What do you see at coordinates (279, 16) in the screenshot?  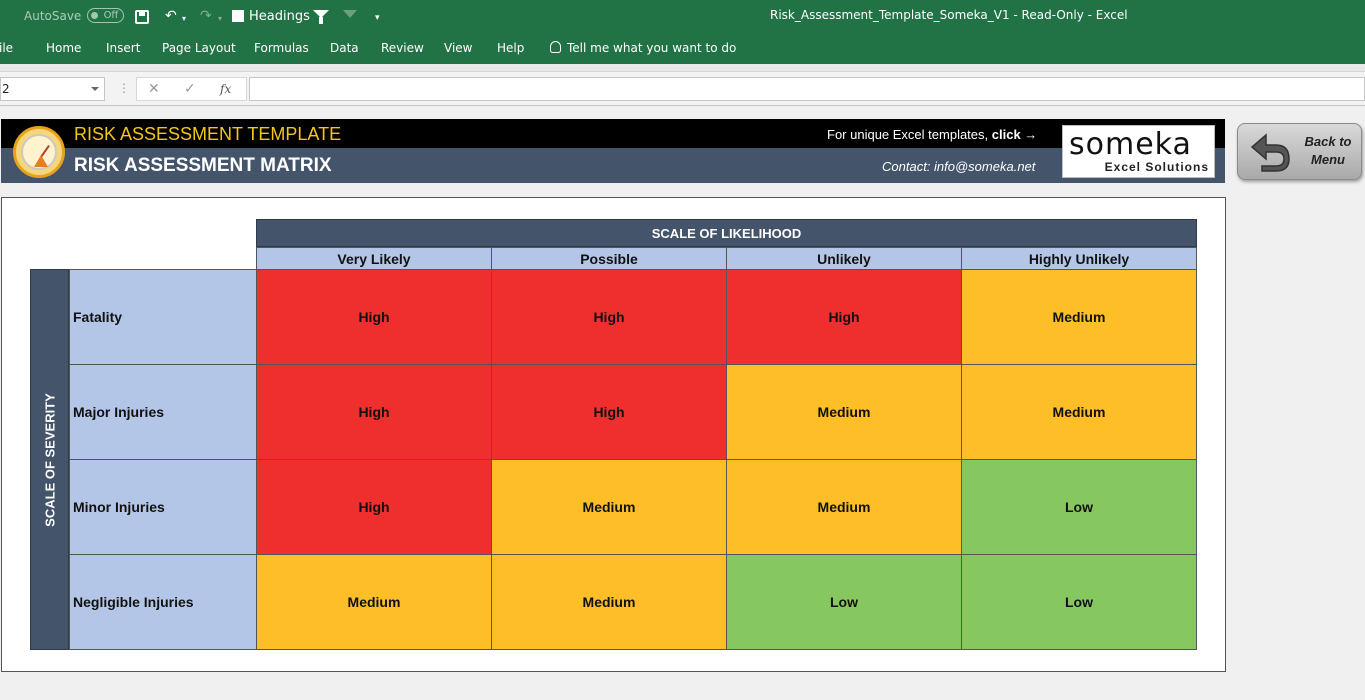 I see `headings-label: Headings` at bounding box center [279, 16].